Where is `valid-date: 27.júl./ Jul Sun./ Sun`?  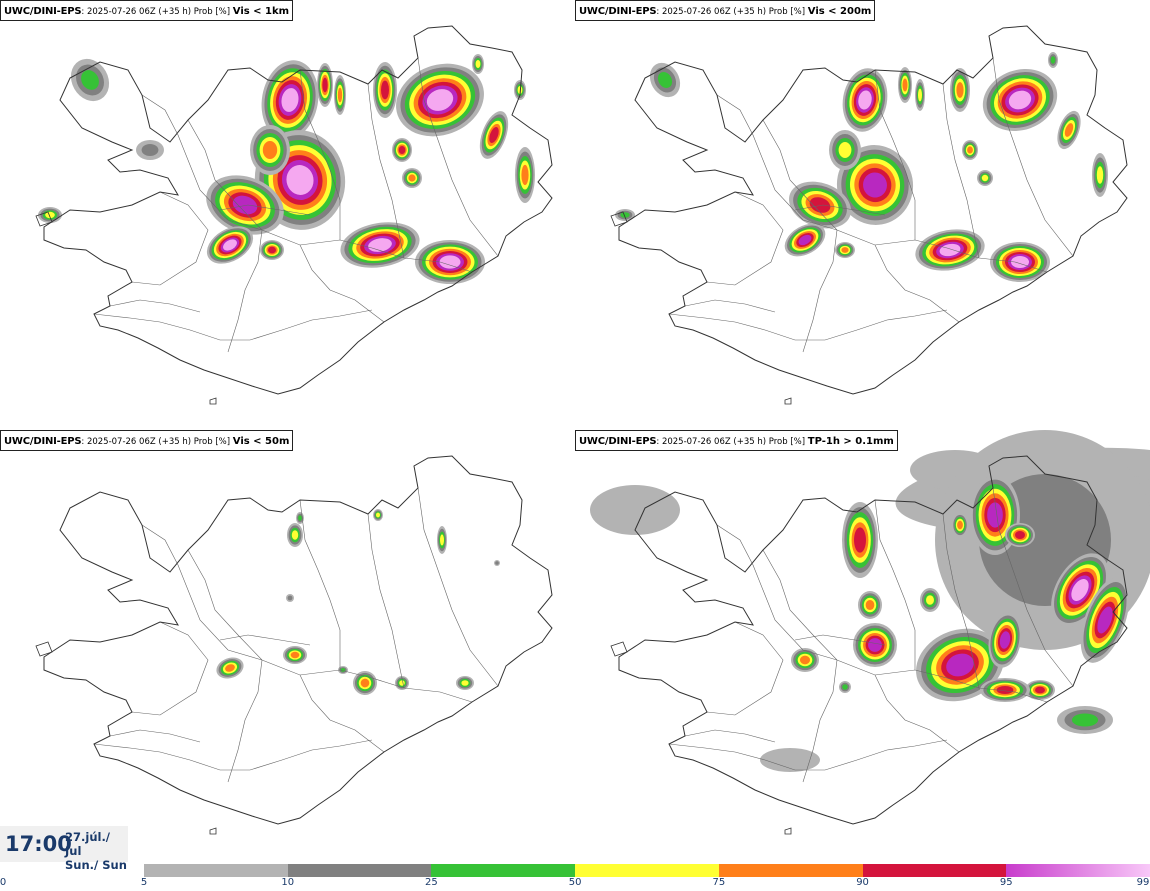
valid-date: 27.júl./ Jul Sun./ Sun is located at coordinates (96, 851).